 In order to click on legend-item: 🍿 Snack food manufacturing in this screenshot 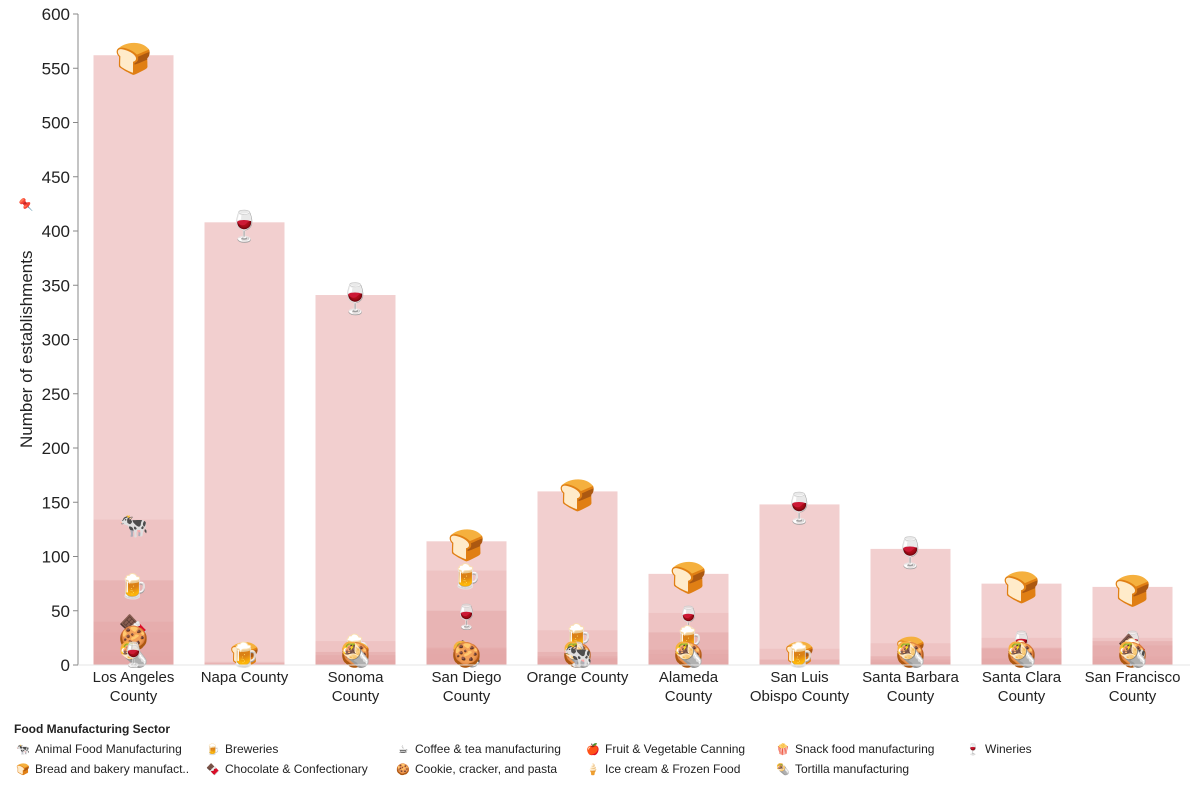, I will do `click(869, 749)`.